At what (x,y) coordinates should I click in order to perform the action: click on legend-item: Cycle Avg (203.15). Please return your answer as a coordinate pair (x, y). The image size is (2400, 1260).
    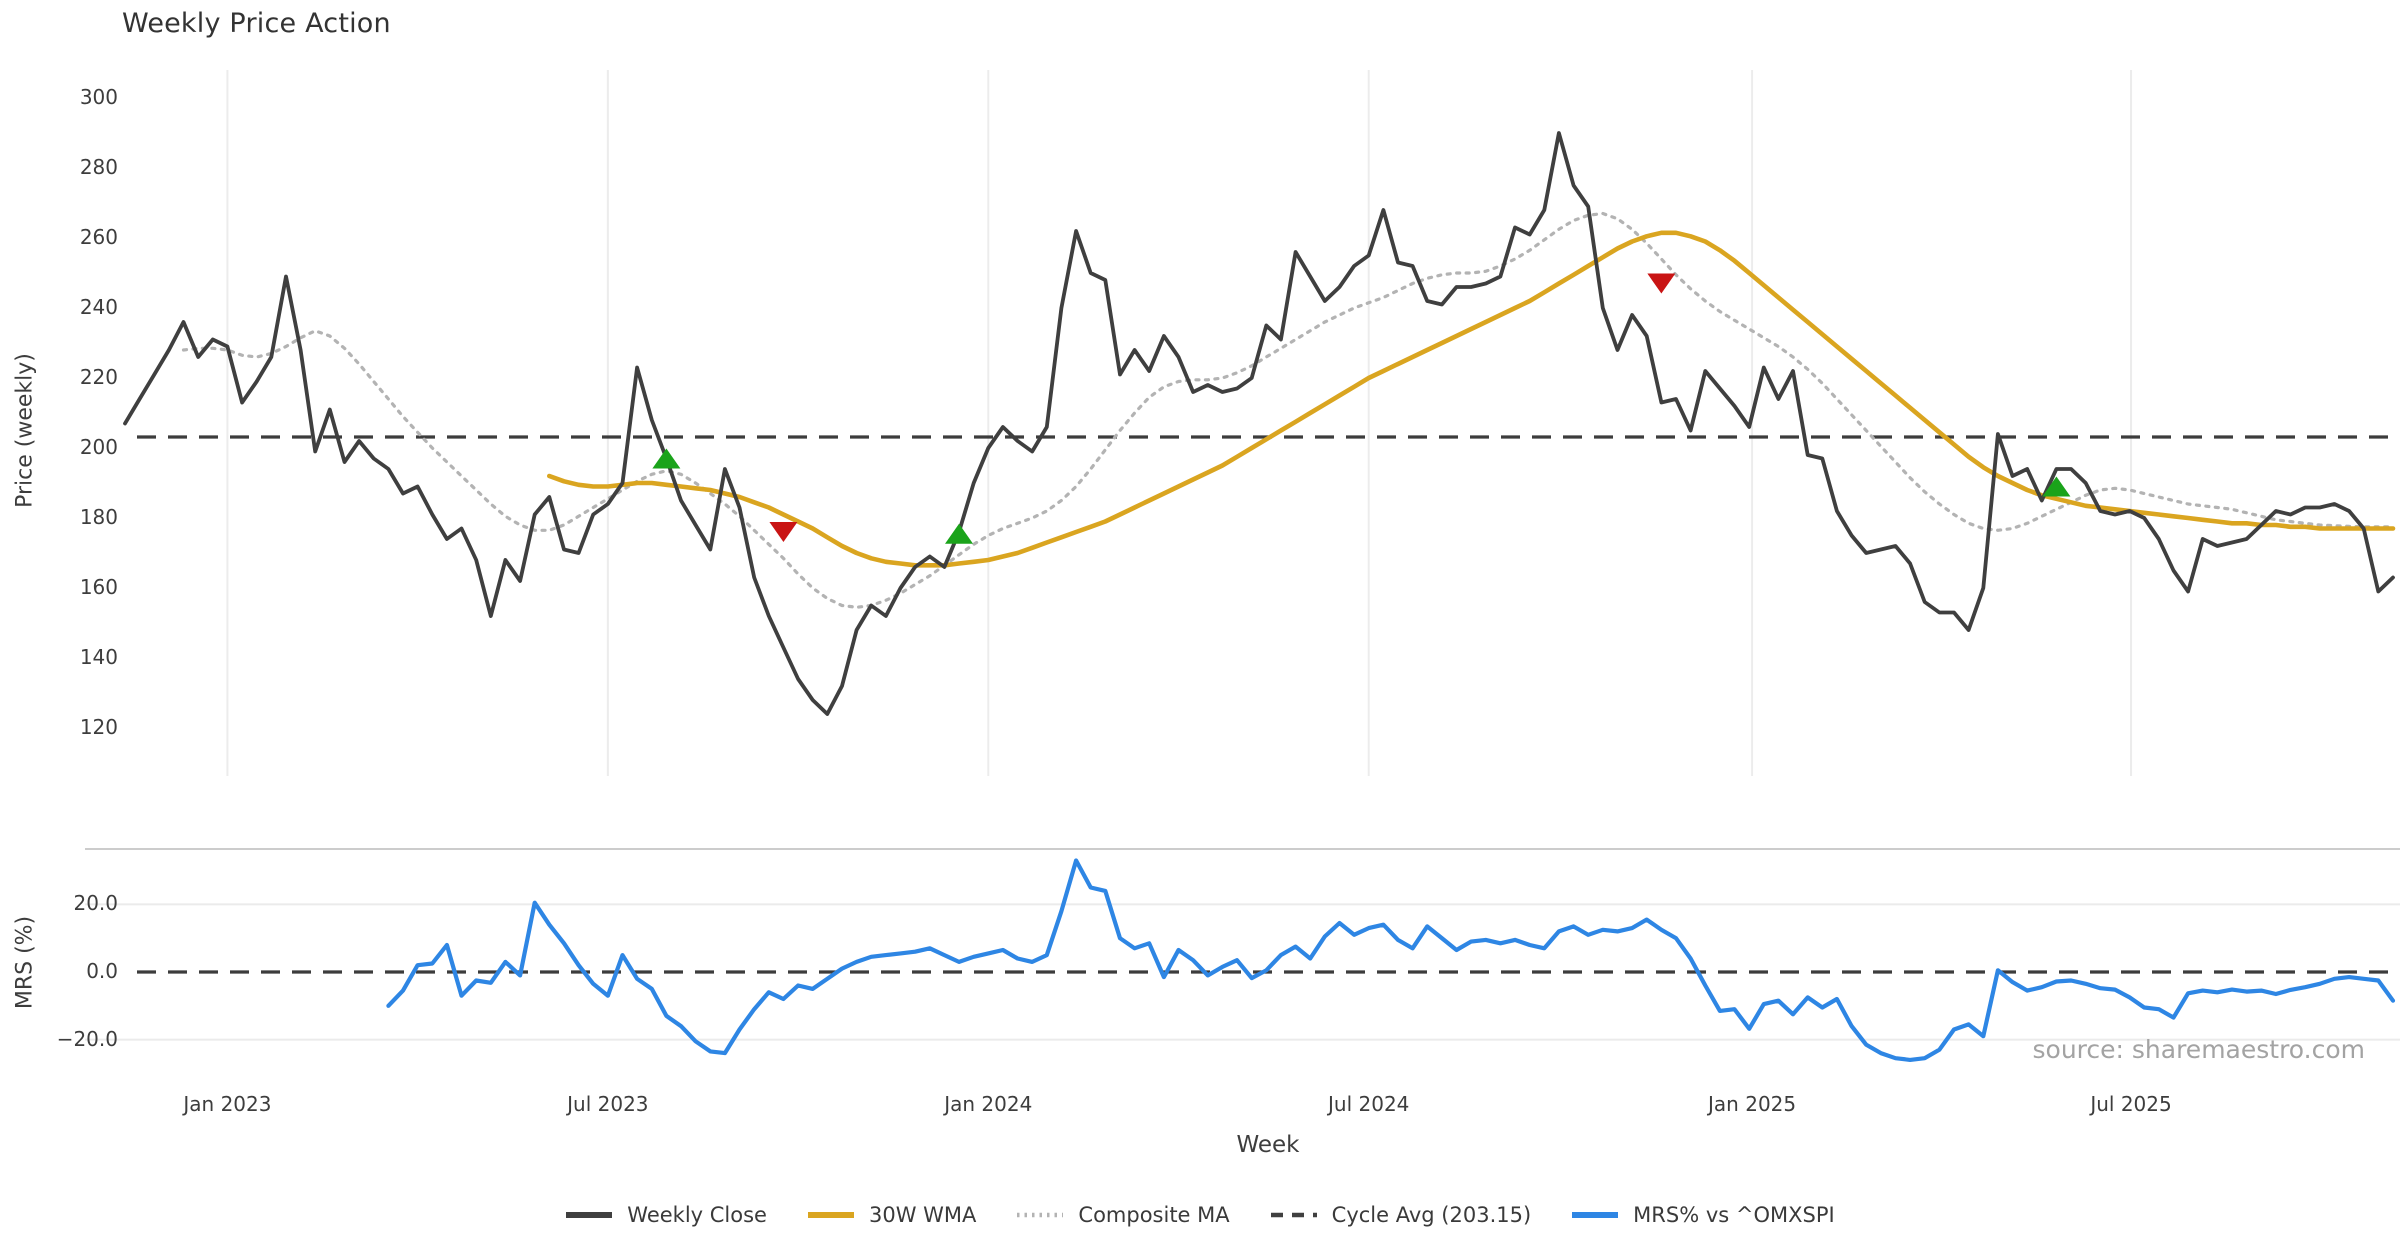
    Looking at the image, I should click on (1401, 1215).